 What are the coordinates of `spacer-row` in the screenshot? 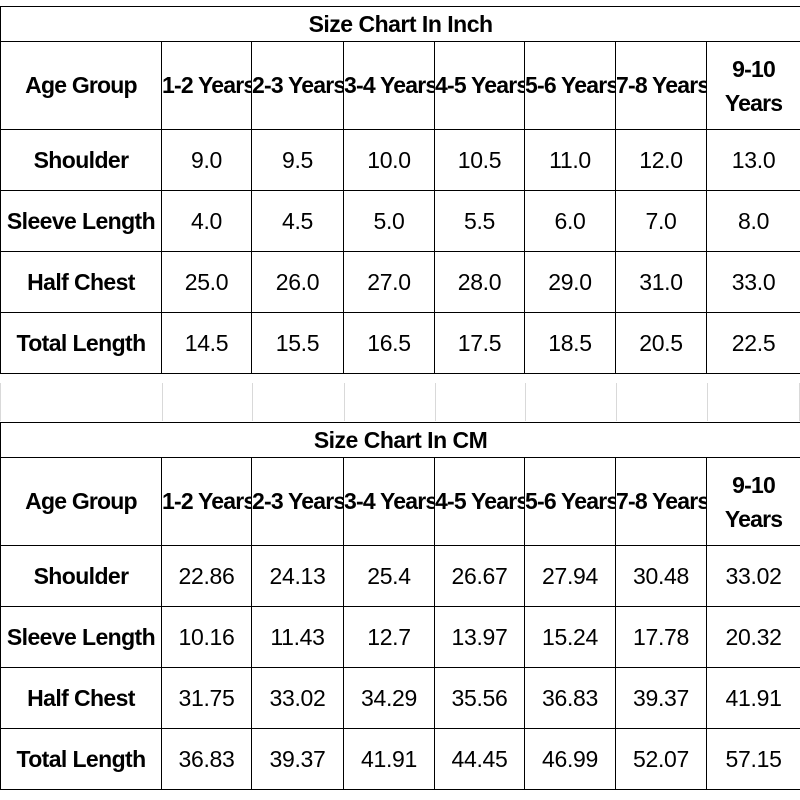 It's located at (400, 402).